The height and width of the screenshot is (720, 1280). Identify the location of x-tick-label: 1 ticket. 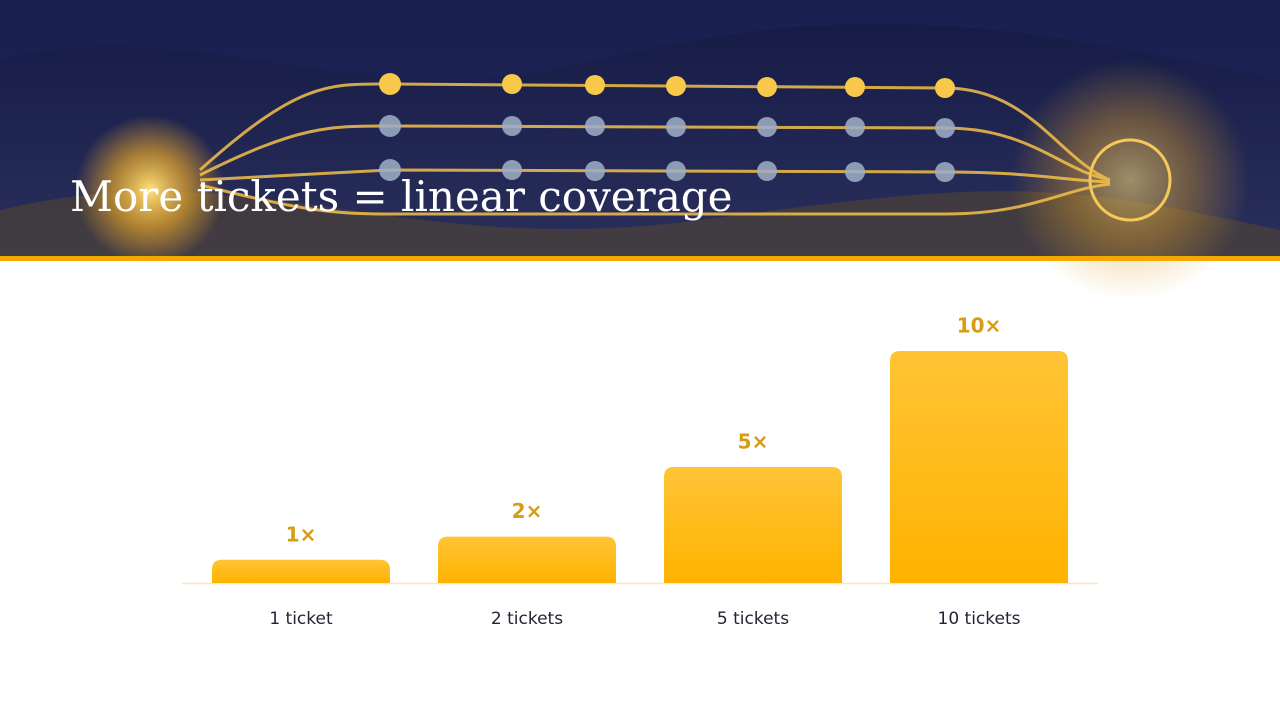
(301, 619).